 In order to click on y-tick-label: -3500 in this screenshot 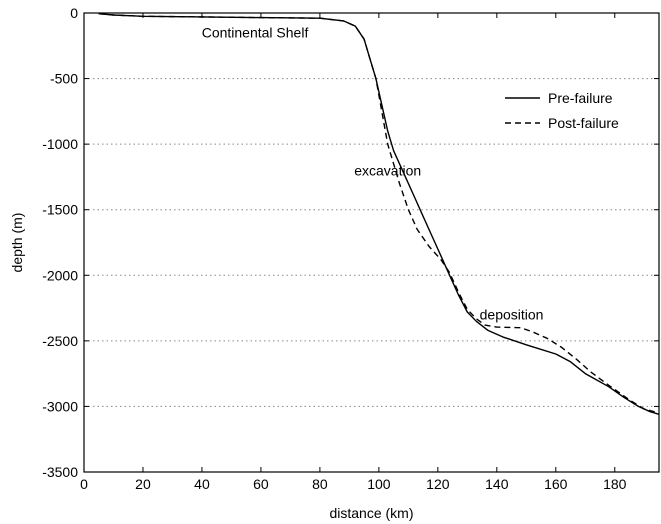, I will do `click(60, 472)`.